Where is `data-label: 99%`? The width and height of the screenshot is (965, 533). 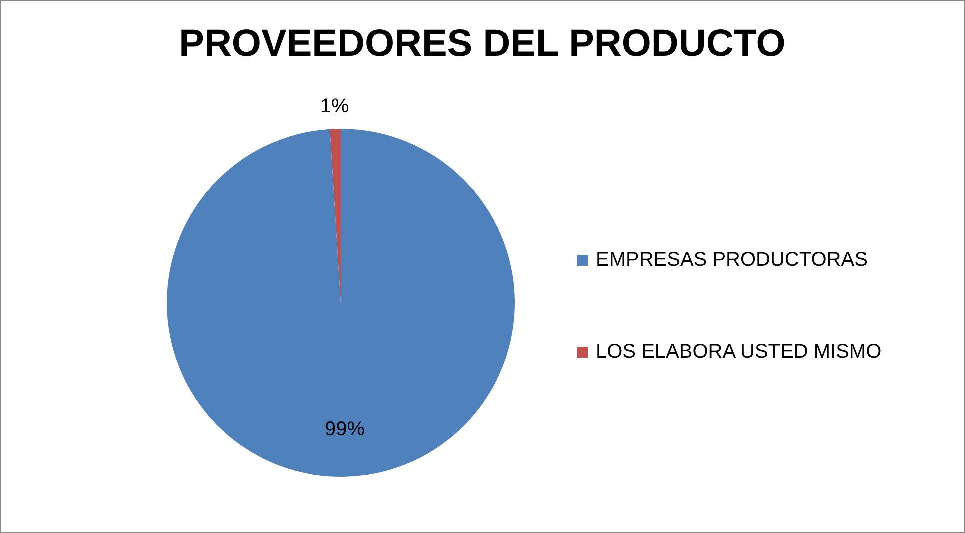 data-label: 99% is located at coordinates (345, 429).